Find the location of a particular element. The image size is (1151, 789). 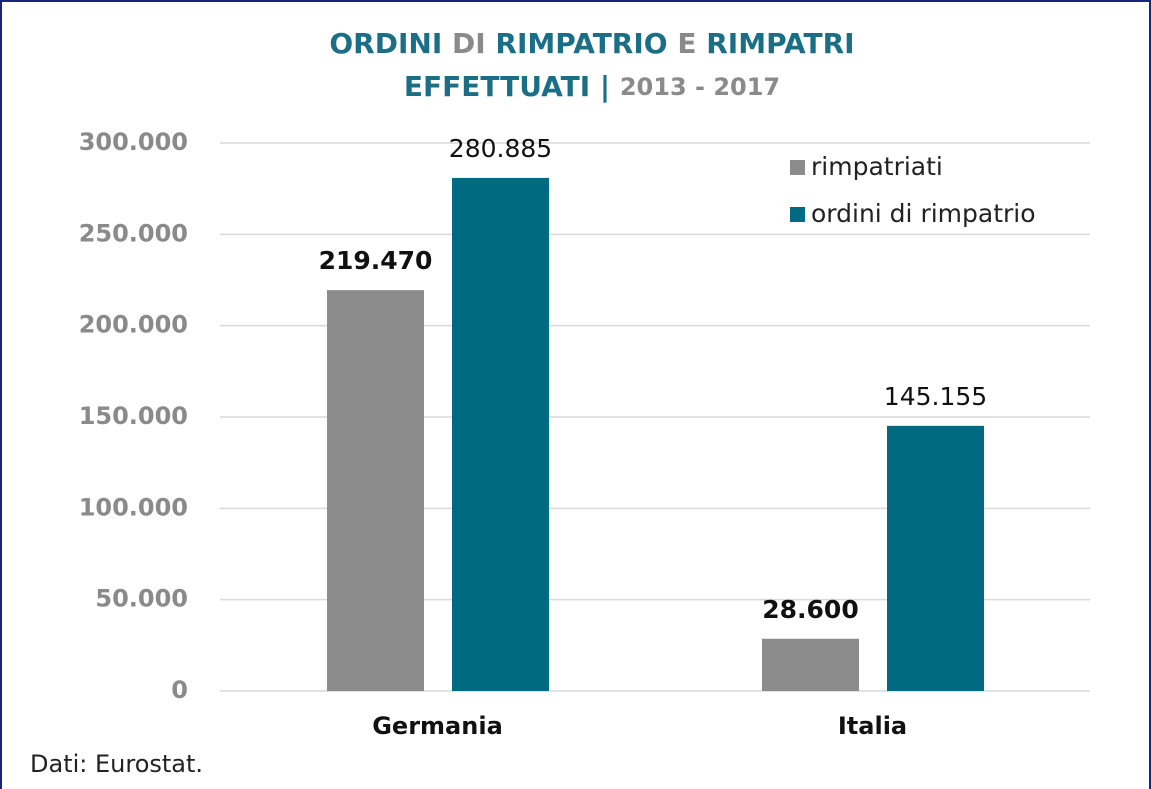

x-tick-label: Italia is located at coordinates (872, 726).